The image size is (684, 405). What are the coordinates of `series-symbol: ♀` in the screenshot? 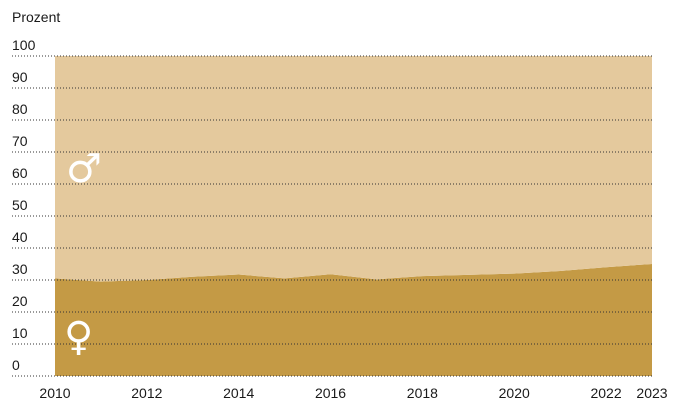 It's located at (78, 337).